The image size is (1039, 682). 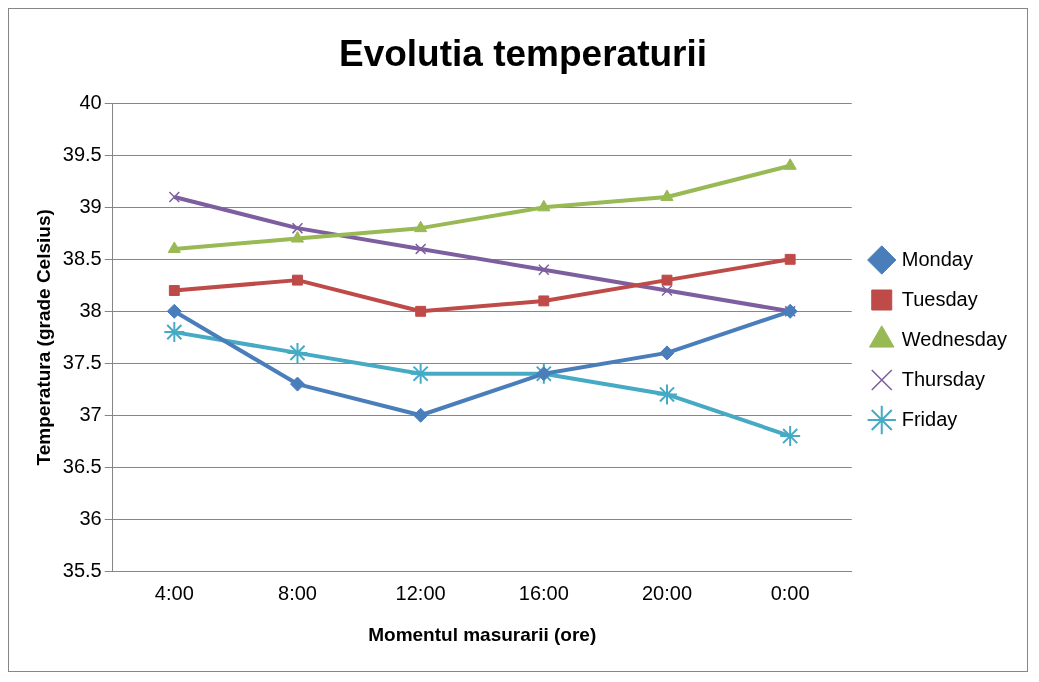 What do you see at coordinates (482, 634) in the screenshot?
I see `x-axis-title: Momentul masurarii (ore)` at bounding box center [482, 634].